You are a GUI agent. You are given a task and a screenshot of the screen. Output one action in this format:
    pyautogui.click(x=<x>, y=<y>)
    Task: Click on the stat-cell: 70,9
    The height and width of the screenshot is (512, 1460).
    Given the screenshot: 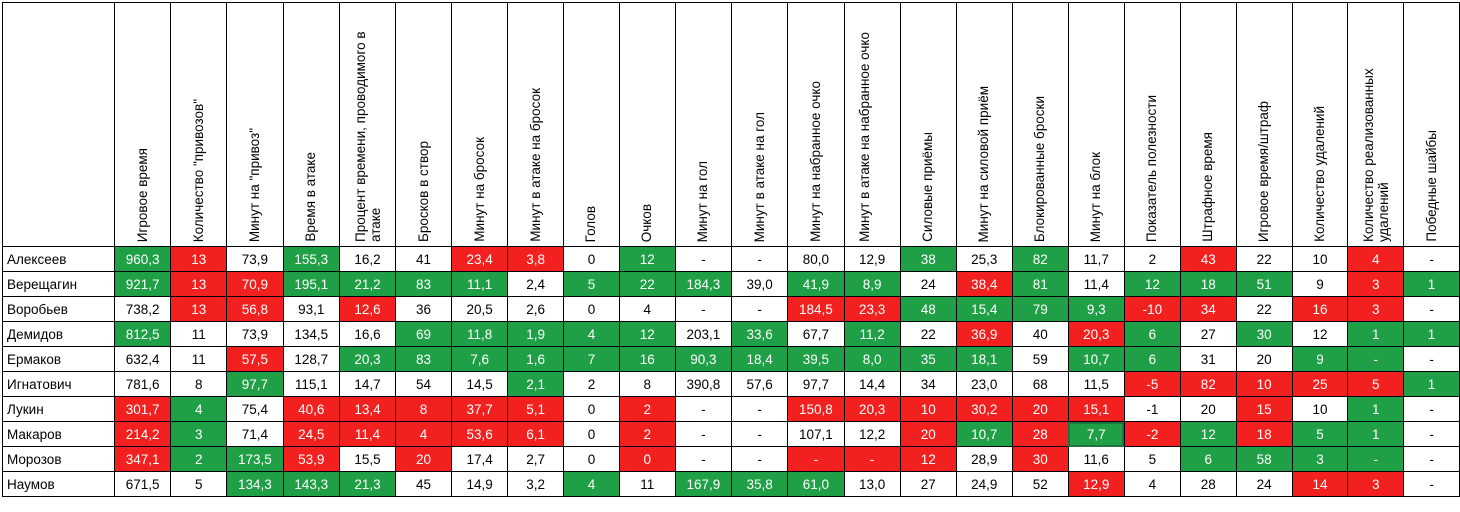 What is the action you would take?
    pyautogui.click(x=255, y=284)
    